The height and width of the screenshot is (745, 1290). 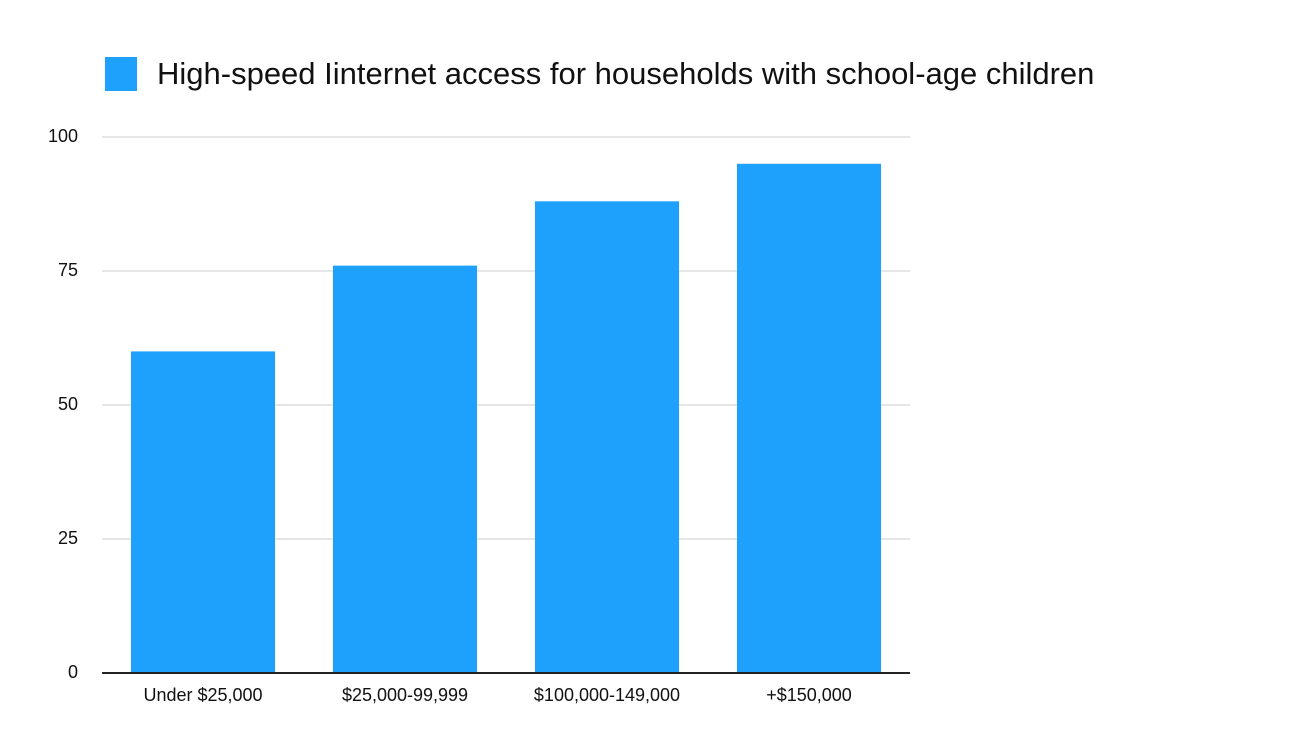 I want to click on y-tick-label: 100, so click(x=63, y=136).